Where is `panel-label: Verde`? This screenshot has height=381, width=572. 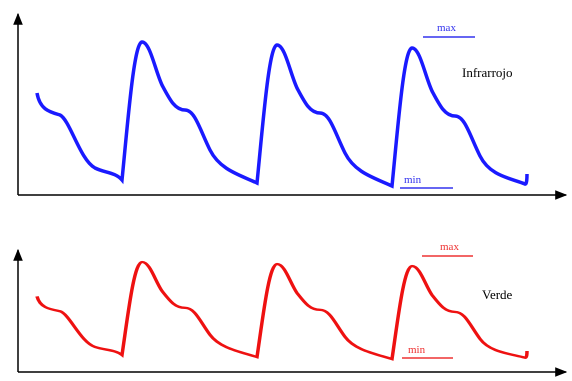 panel-label: Verde is located at coordinates (497, 294).